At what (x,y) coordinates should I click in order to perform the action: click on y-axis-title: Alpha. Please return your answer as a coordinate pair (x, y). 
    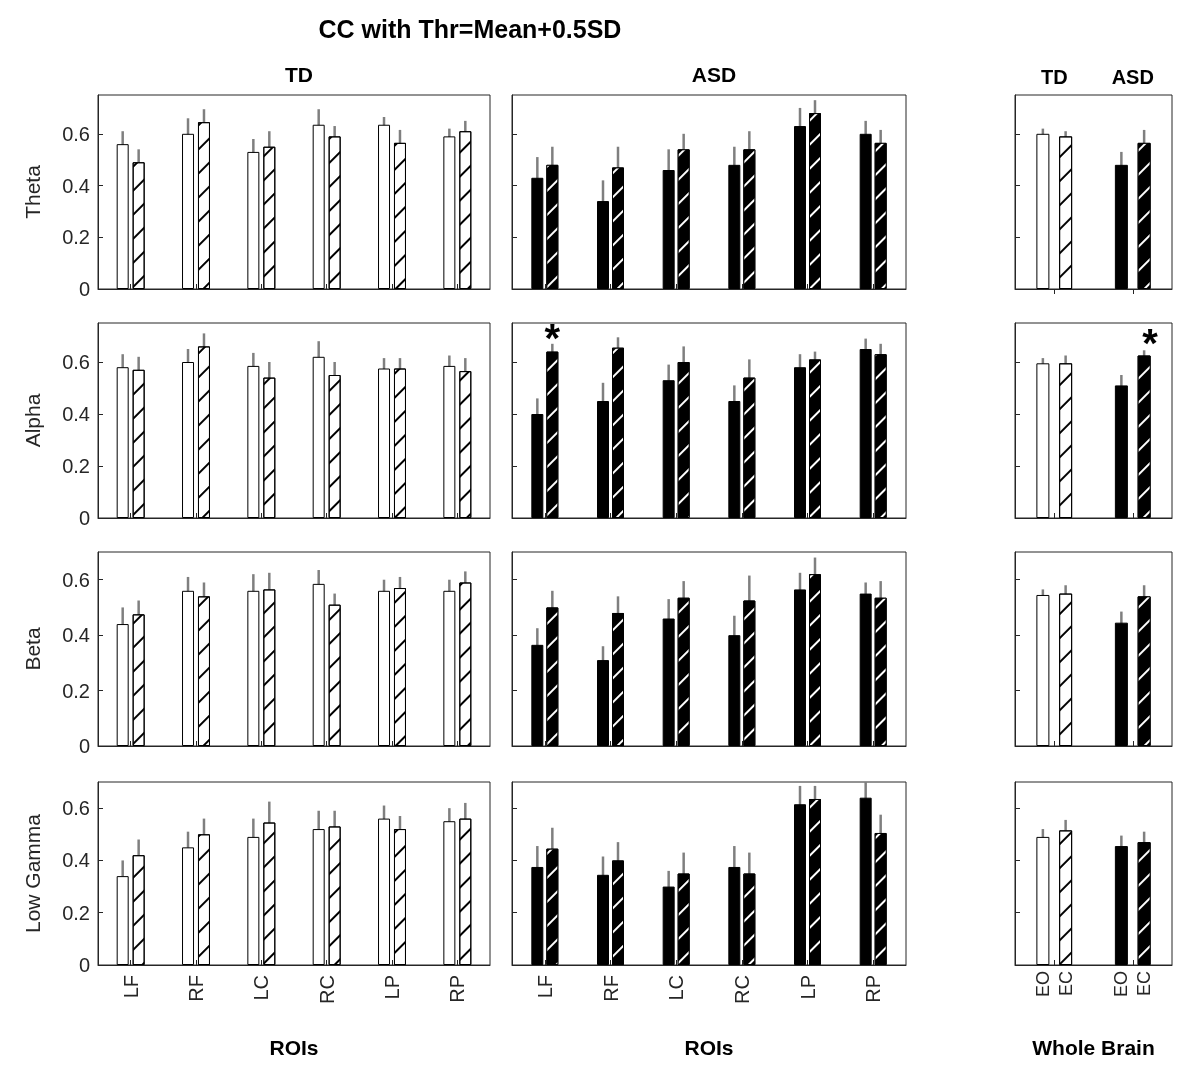
    Looking at the image, I should click on (32, 420).